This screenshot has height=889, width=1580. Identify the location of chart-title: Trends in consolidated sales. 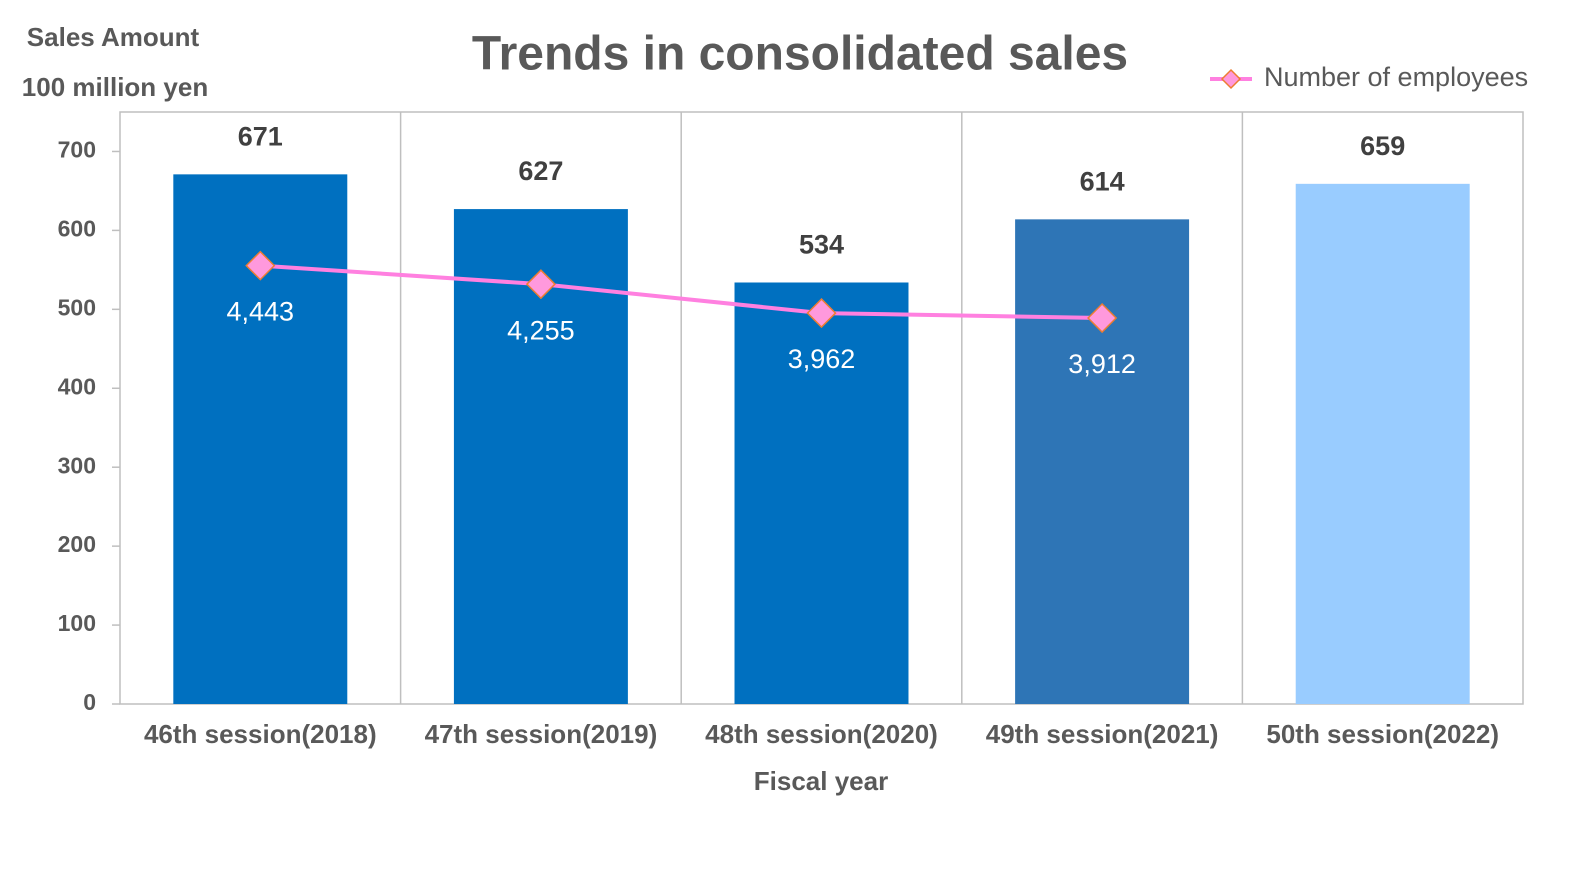
(800, 54).